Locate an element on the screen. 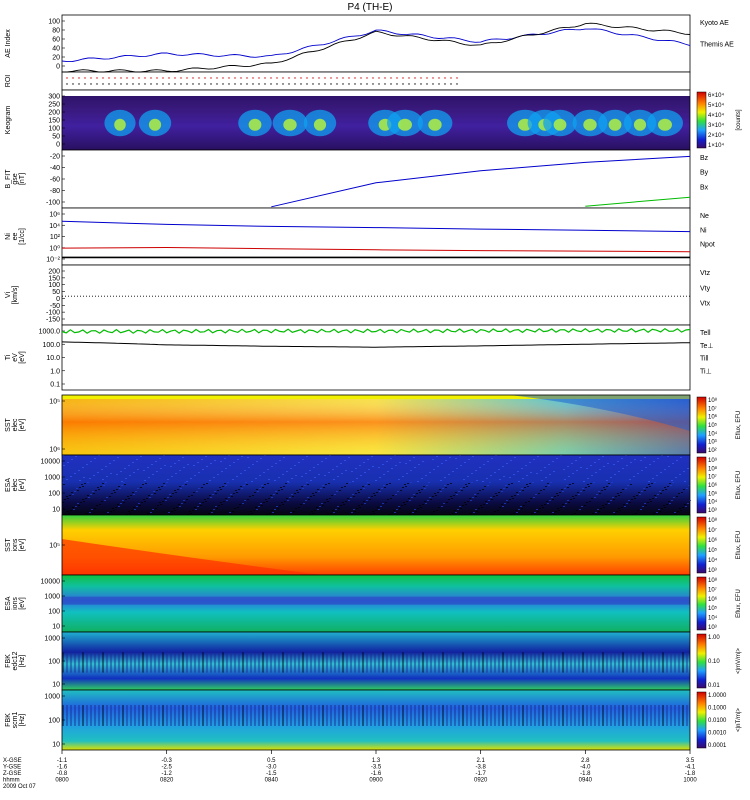 The height and width of the screenshot is (800, 750). colorbar-label: 1.0000 is located at coordinates (717, 696).